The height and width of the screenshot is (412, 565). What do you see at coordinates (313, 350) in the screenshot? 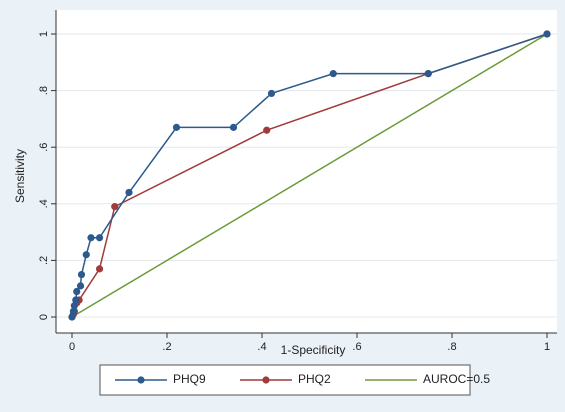
I see `x-axis-label: 1-Specificity` at bounding box center [313, 350].